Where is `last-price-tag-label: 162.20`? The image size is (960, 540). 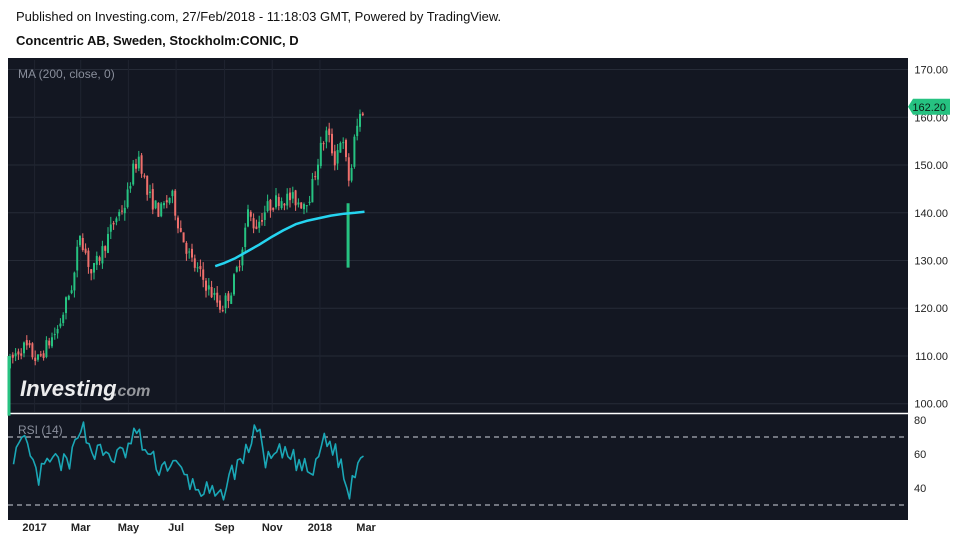
last-price-tag-label: 162.20 is located at coordinates (929, 108).